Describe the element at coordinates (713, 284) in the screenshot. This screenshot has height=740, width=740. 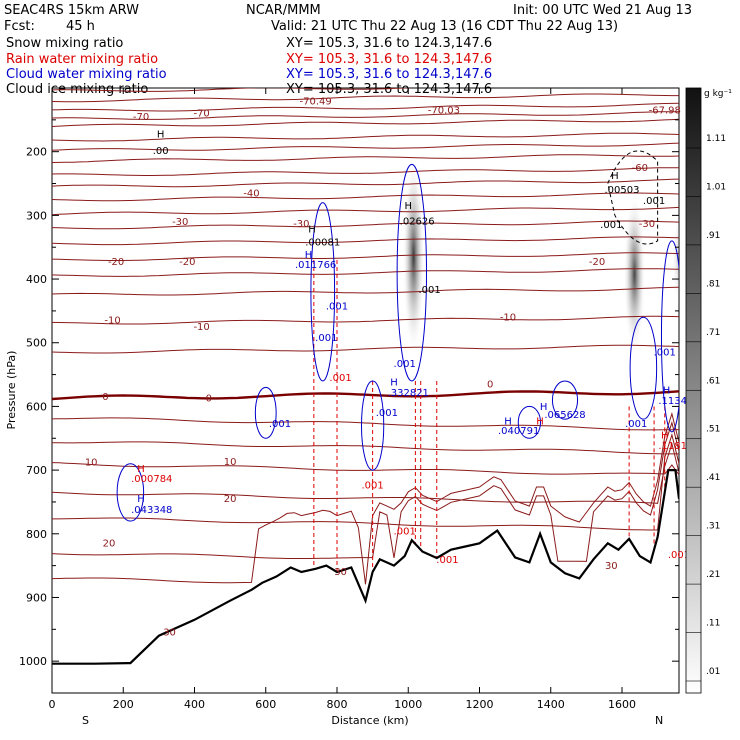
I see `colorbar-label: .81` at that location.